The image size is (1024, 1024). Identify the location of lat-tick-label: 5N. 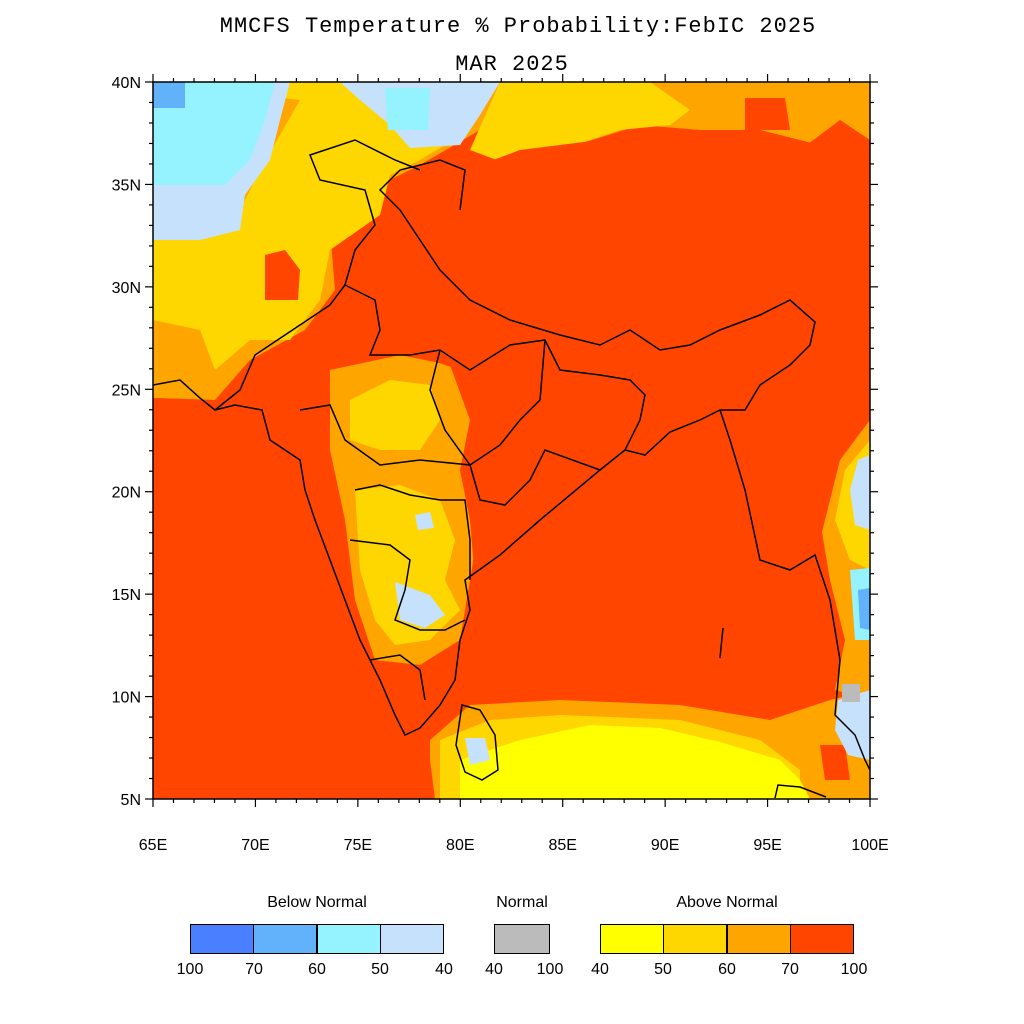
(131, 800).